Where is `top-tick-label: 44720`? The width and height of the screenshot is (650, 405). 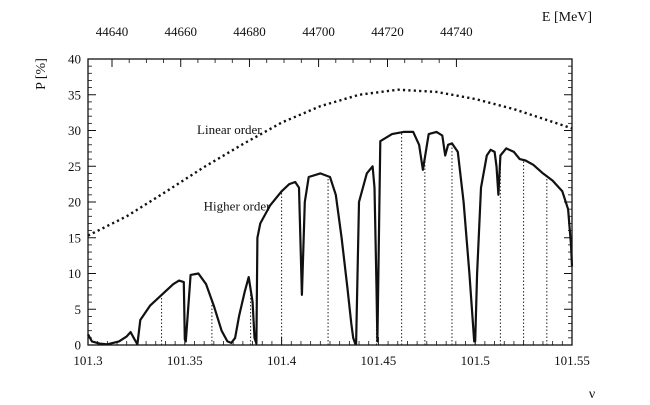 top-tick-label: 44720 is located at coordinates (387, 31).